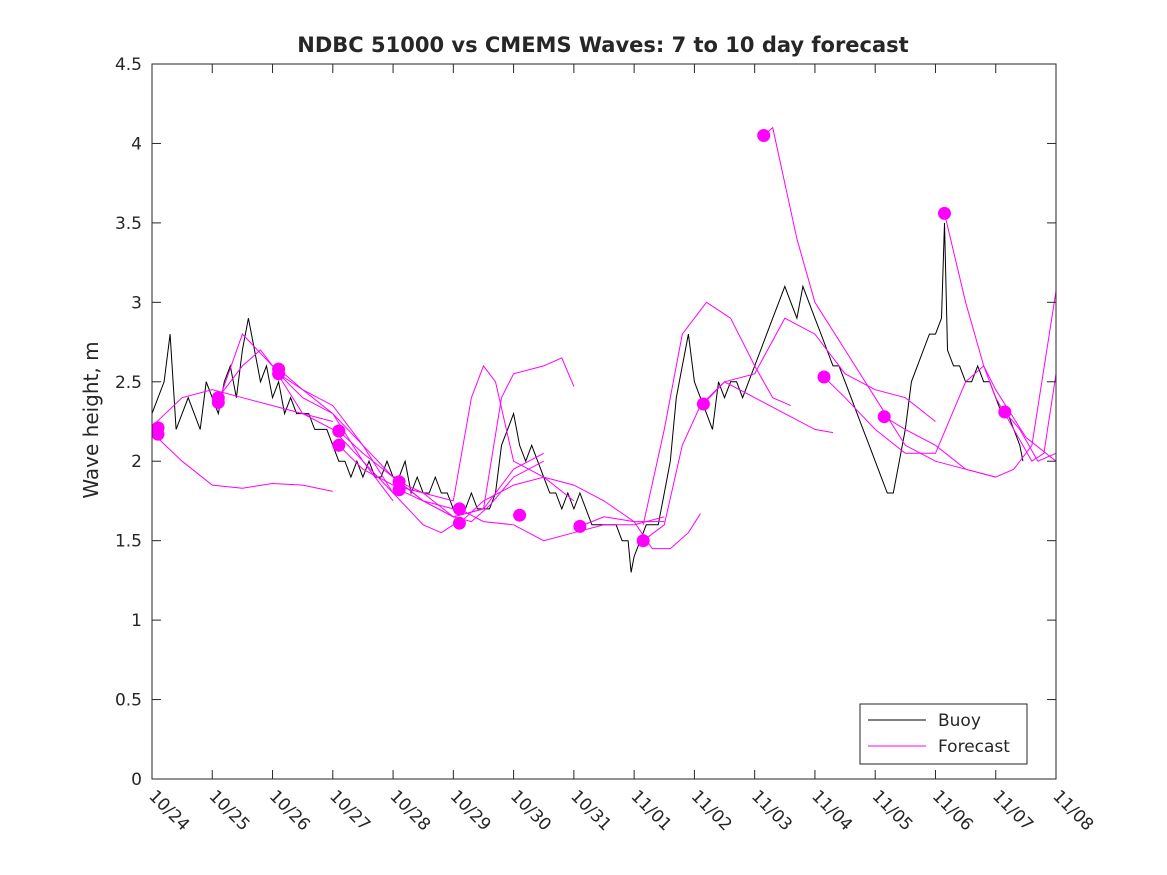 This screenshot has height=875, width=1167. I want to click on y-tick-label-5: 2.5, so click(128, 383).